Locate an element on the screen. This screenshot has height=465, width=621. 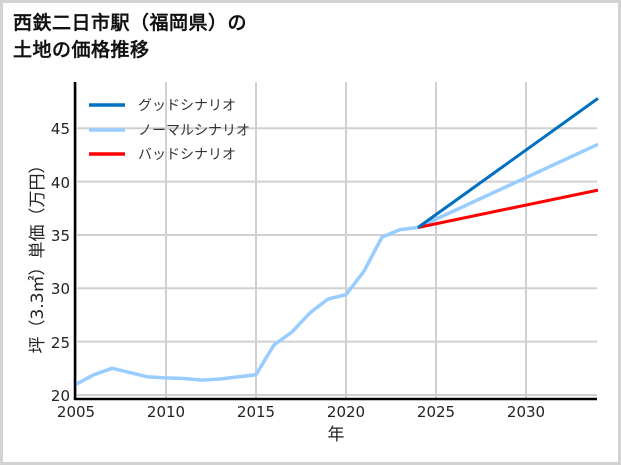
y-tick-20: 20 is located at coordinates (60, 396).